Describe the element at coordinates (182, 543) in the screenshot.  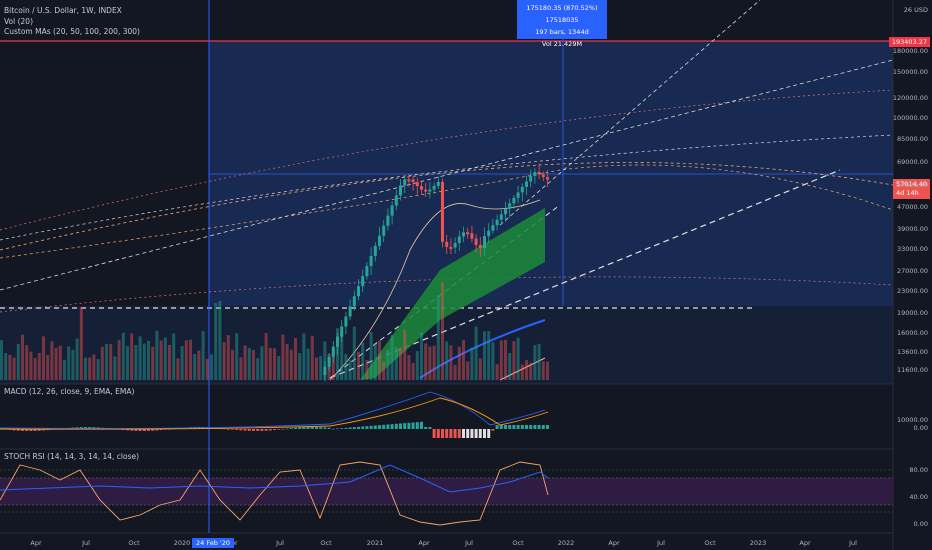
I see `time-tick: 2020` at that location.